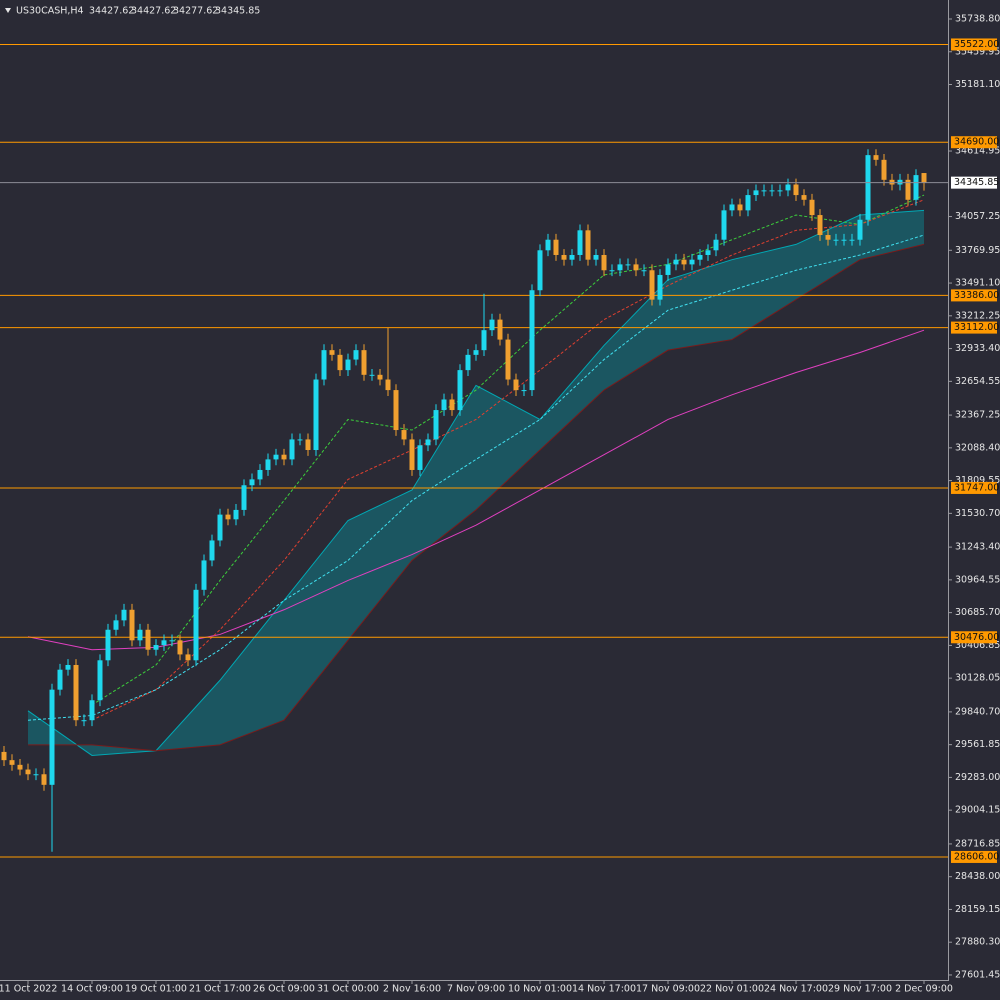 The image size is (1000, 1000). I want to click on symbol: US30CASH,H4, so click(50, 11).